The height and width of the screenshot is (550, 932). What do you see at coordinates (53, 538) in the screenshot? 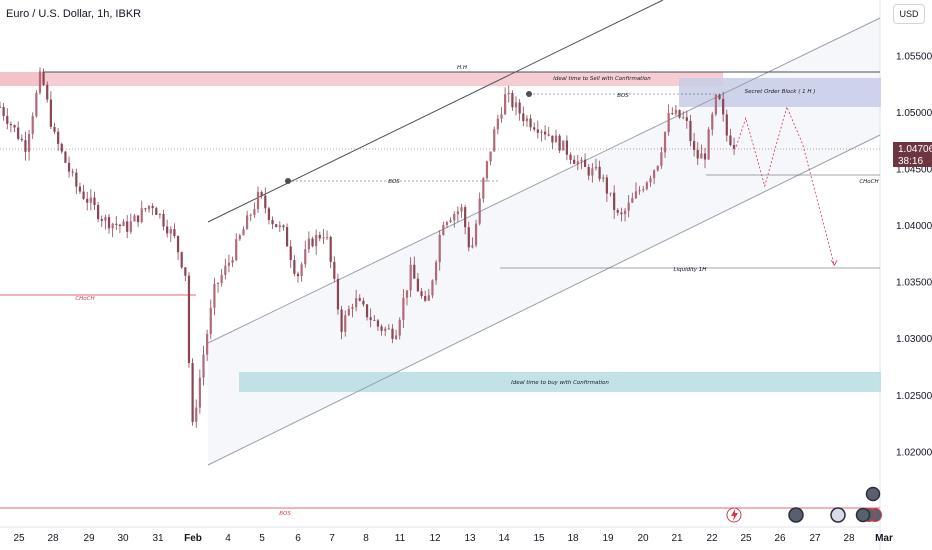
I see `x-tick-label: 28` at bounding box center [53, 538].